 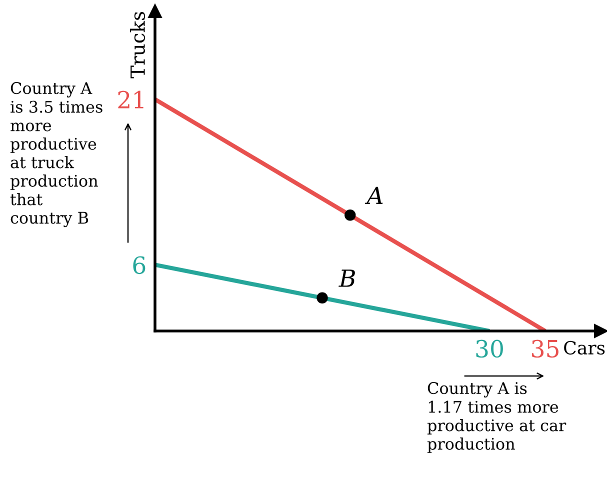 I want to click on x-tick-label: 35, so click(x=545, y=349).